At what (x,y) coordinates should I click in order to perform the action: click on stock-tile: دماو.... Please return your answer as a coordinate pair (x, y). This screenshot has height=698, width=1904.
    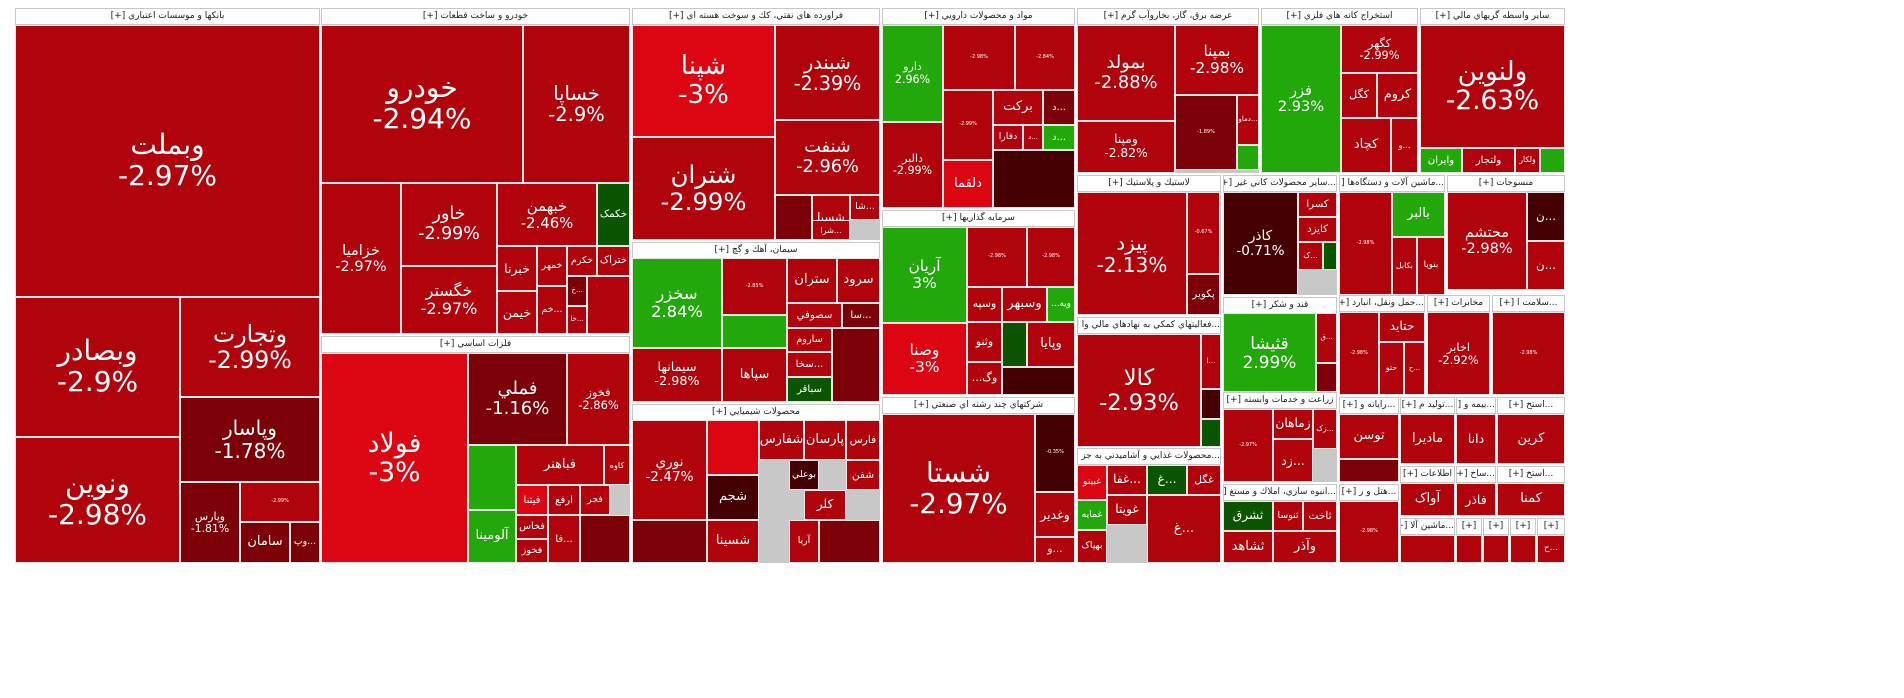
    Looking at the image, I should click on (1248, 120).